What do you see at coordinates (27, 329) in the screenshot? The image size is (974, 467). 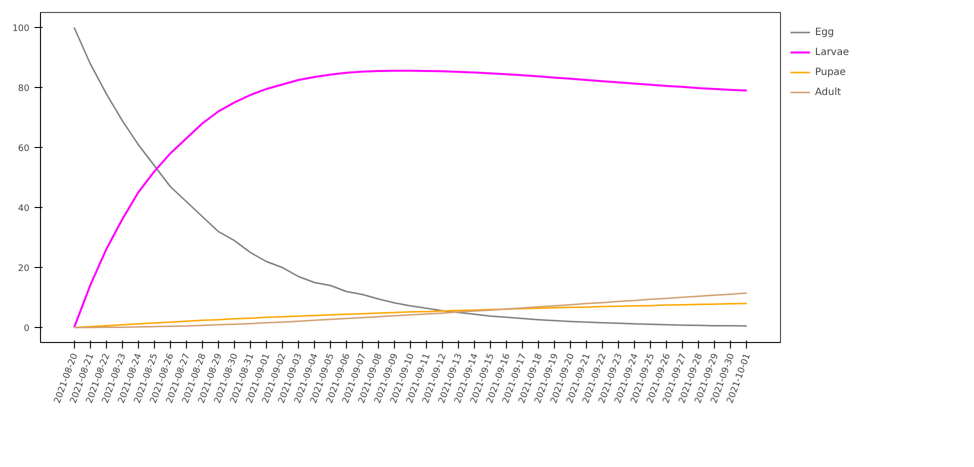 I see `y-tick-label: 0` at bounding box center [27, 329].